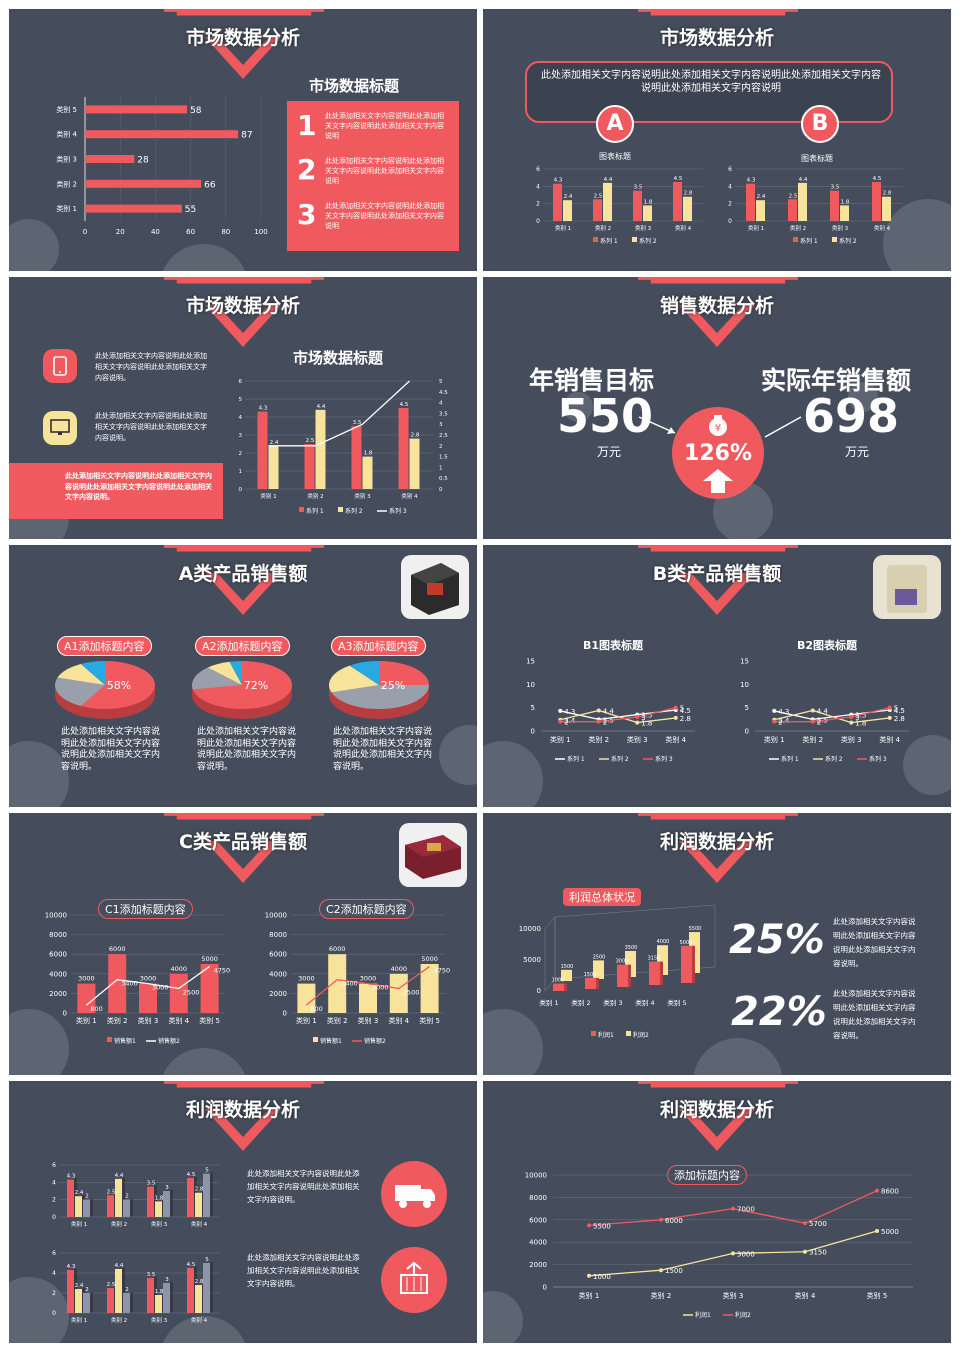 The height and width of the screenshot is (1352, 960). I want to click on data-label: 55, so click(190, 210).